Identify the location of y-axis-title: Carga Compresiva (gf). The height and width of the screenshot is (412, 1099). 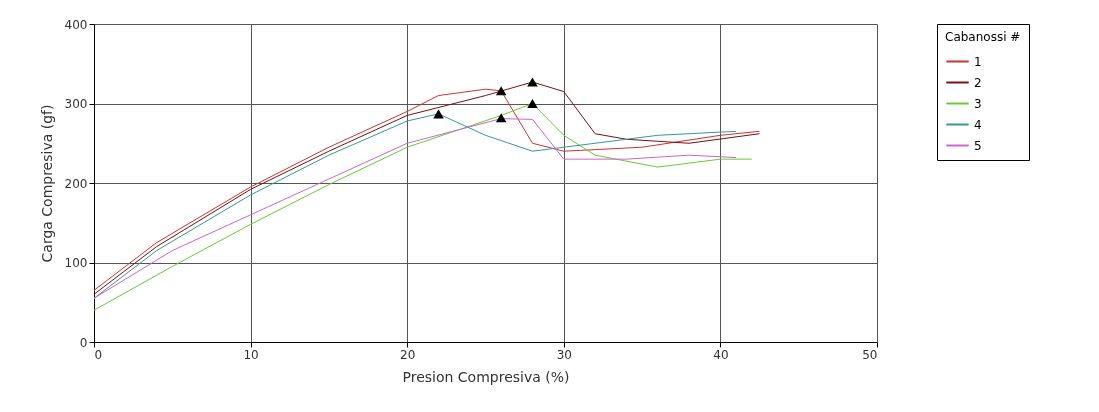
(46, 183).